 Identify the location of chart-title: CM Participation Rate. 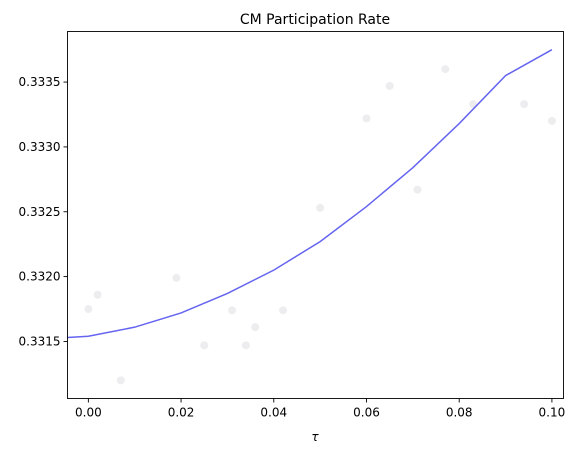
(315, 20).